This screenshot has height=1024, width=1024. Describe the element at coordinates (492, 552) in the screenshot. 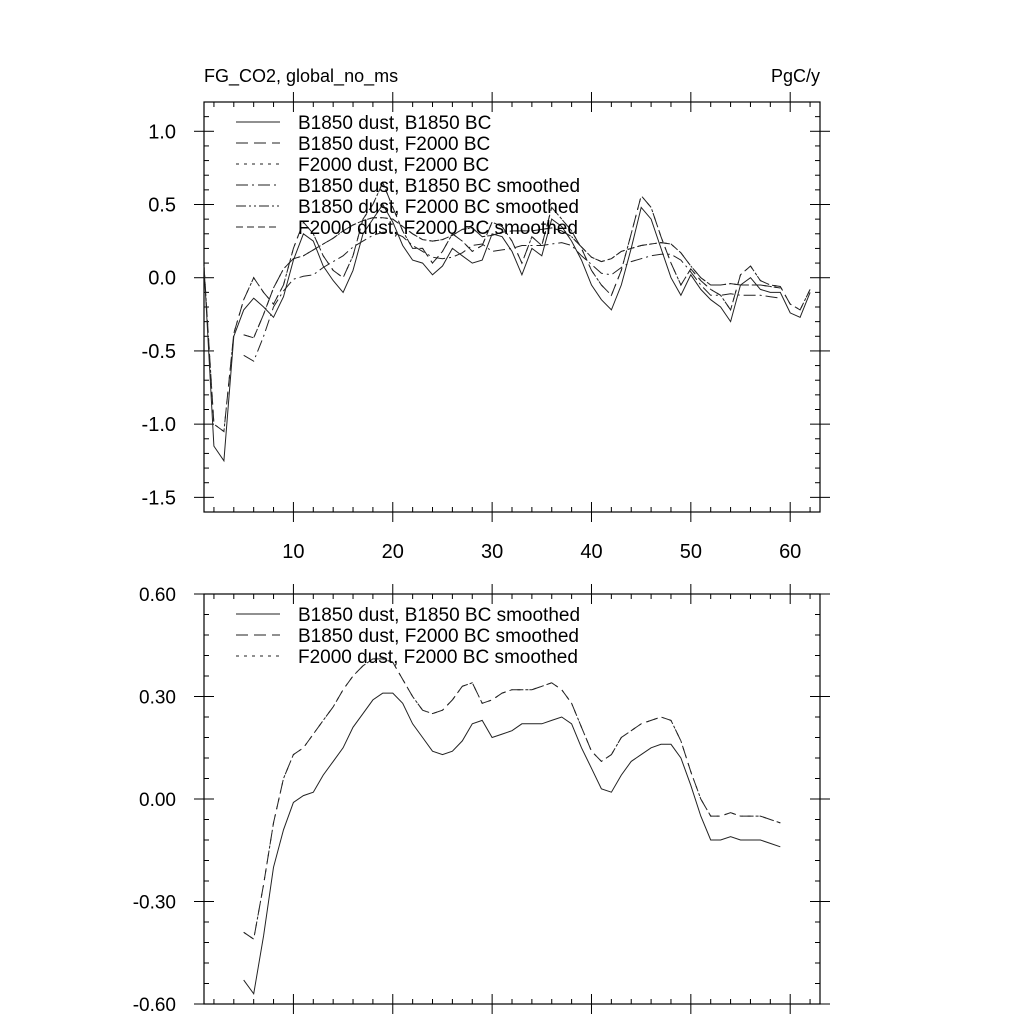

I see `top-x-tick-label: 30` at that location.